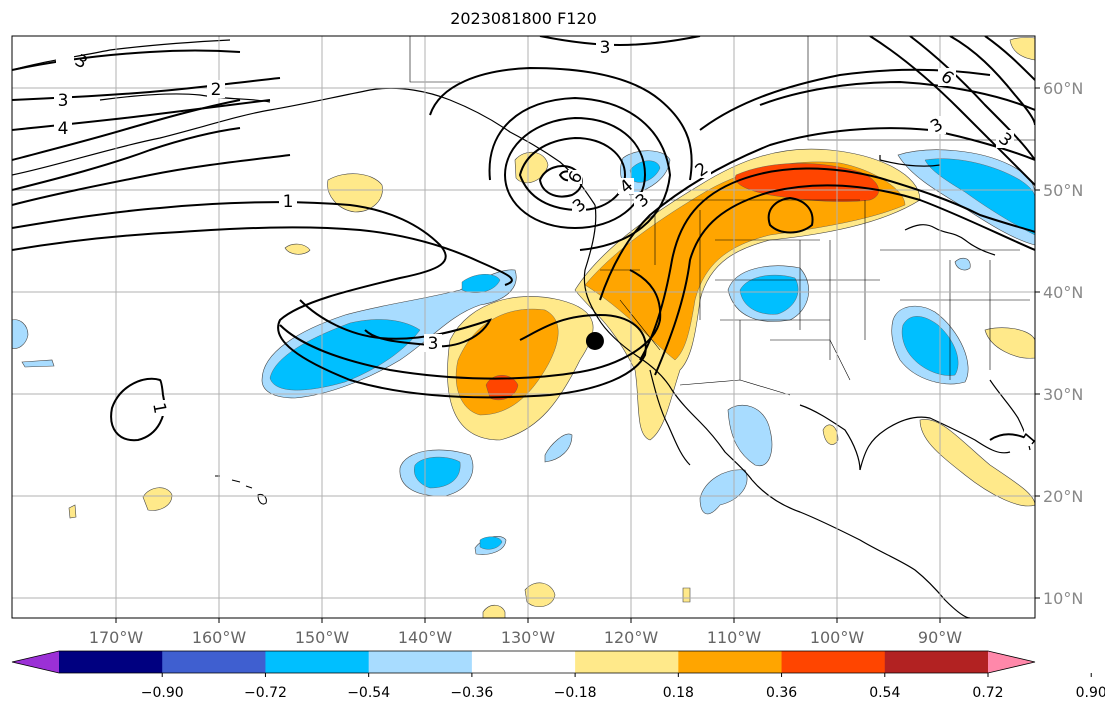 The height and width of the screenshot is (712, 1105). Describe the element at coordinates (35, 662) in the screenshot. I see `colorbar-extend-min` at that location.